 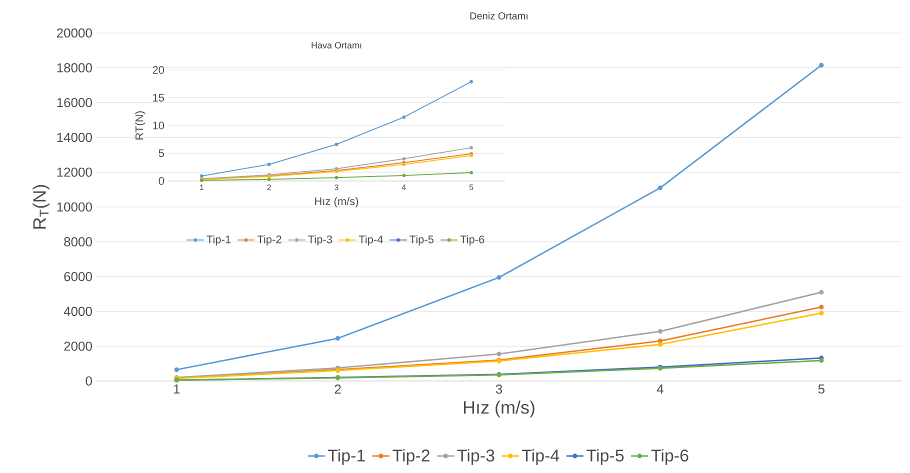 I want to click on y-tick-label: 16000, so click(x=74, y=103).